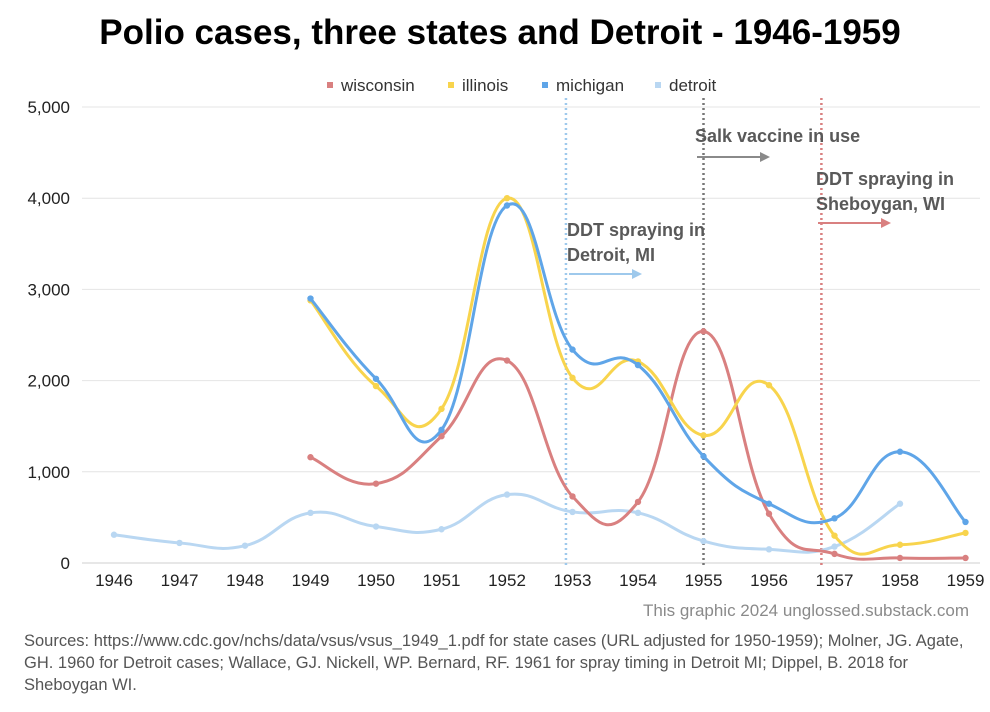  What do you see at coordinates (777, 136) in the screenshot?
I see `annotation-text: Salk vaccine in use` at bounding box center [777, 136].